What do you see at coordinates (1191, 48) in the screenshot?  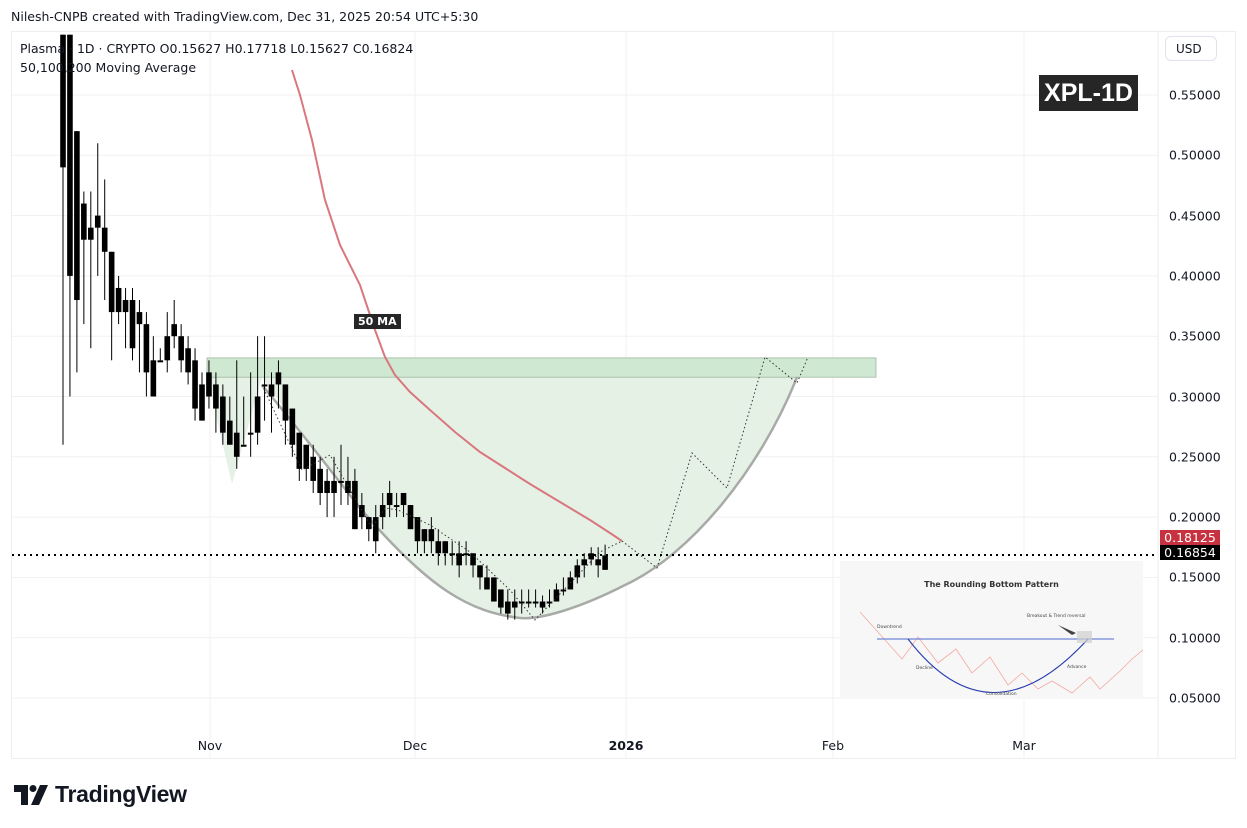 I see `currency-selector: USD` at bounding box center [1191, 48].